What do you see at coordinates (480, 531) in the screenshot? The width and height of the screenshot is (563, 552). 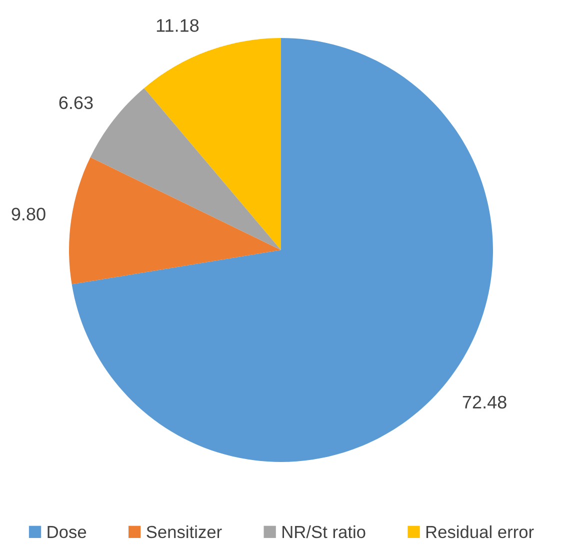 I see `legend-label: Residual error` at bounding box center [480, 531].